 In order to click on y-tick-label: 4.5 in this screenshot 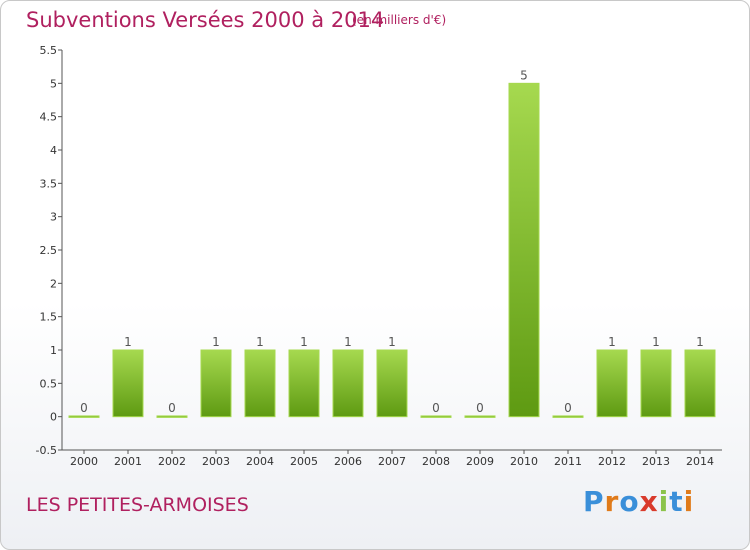, I will do `click(49, 117)`.